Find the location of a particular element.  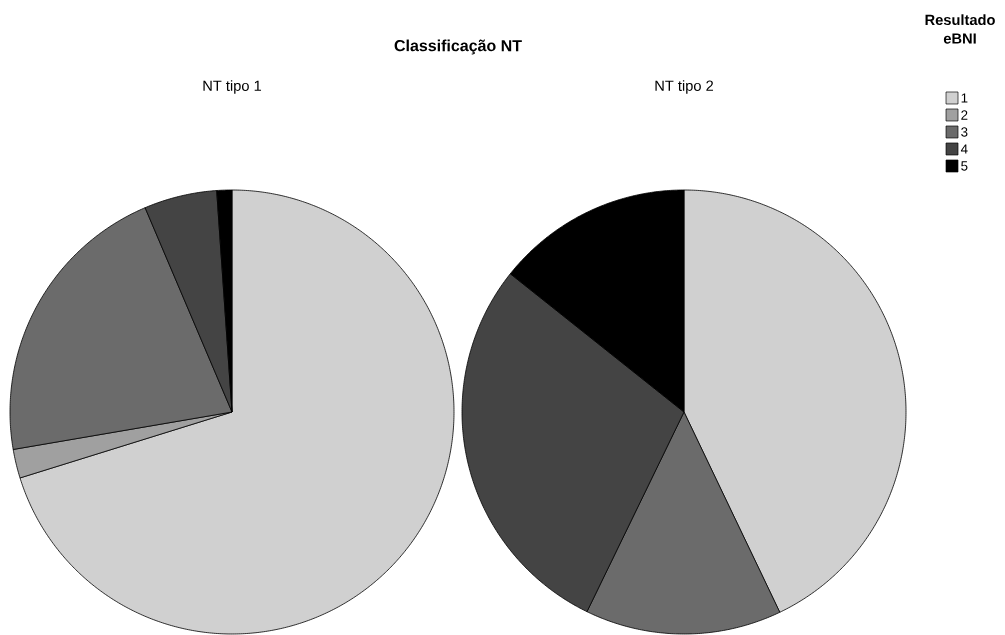

legend-label: 4 is located at coordinates (964, 149).